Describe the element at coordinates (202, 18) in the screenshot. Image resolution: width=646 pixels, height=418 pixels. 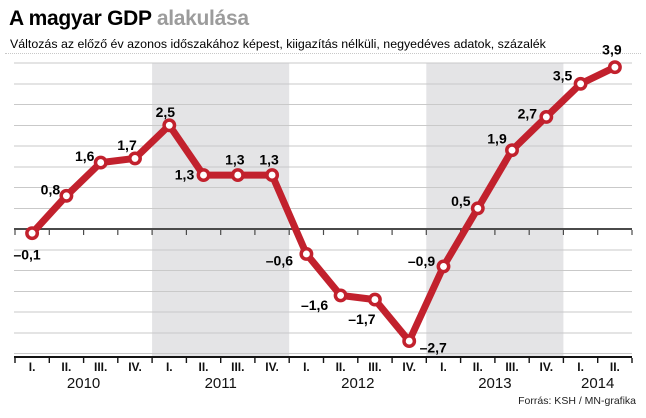
I see `chart-title-gray: alakulása` at that location.